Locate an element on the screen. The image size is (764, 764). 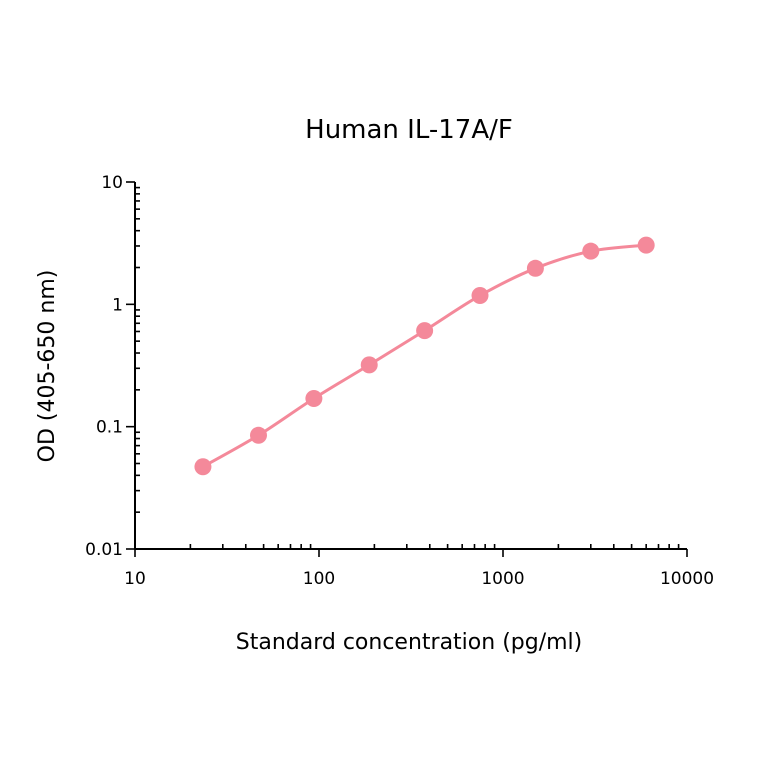
x-tick-label: 10000 is located at coordinates (687, 579).